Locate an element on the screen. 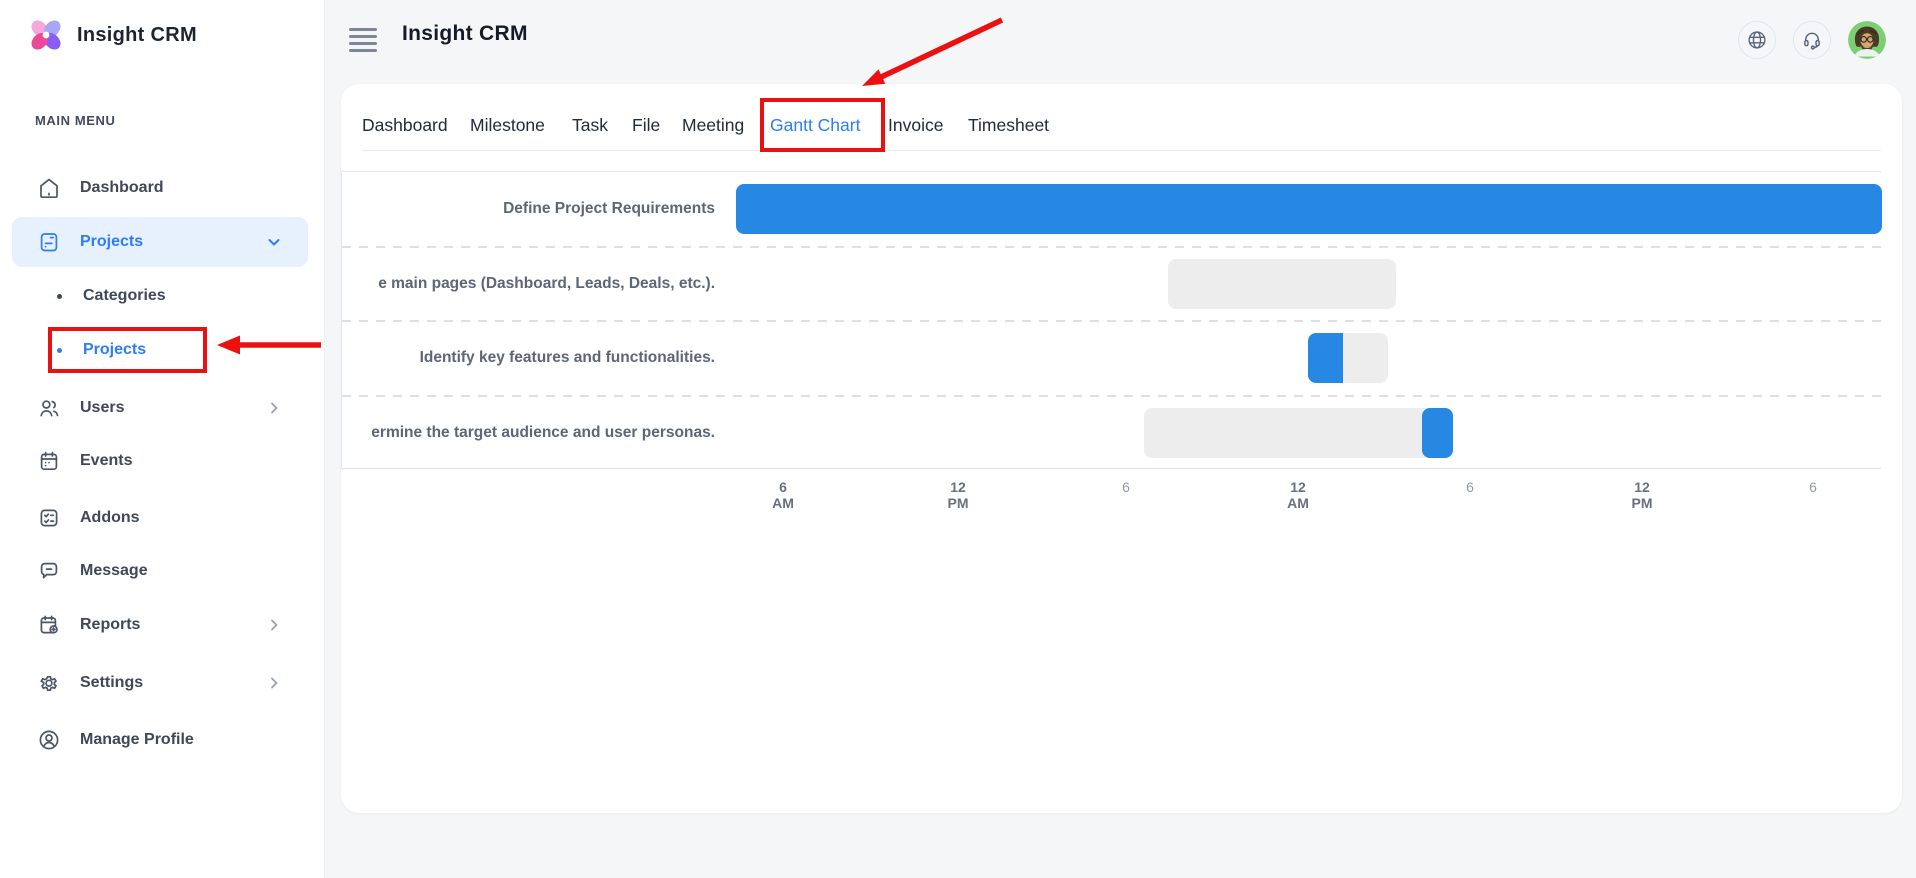 The width and height of the screenshot is (1916, 878). sidebar-item-users: Users is located at coordinates (160, 408).